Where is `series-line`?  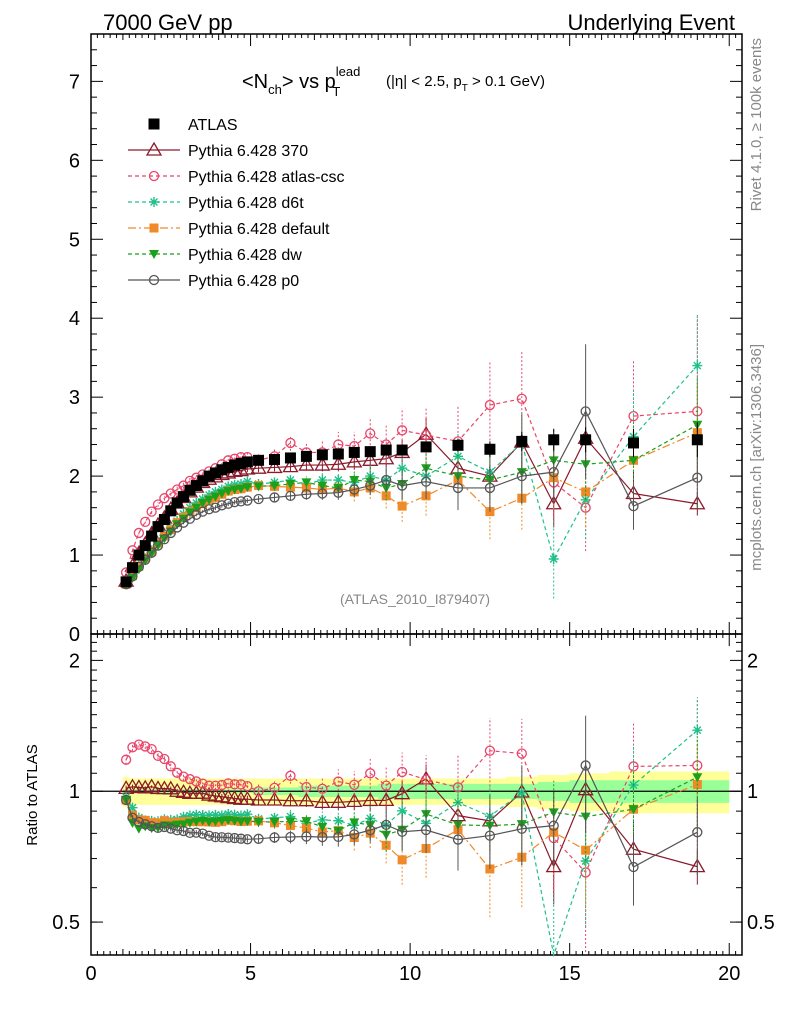
series-line is located at coordinates (411, 485).